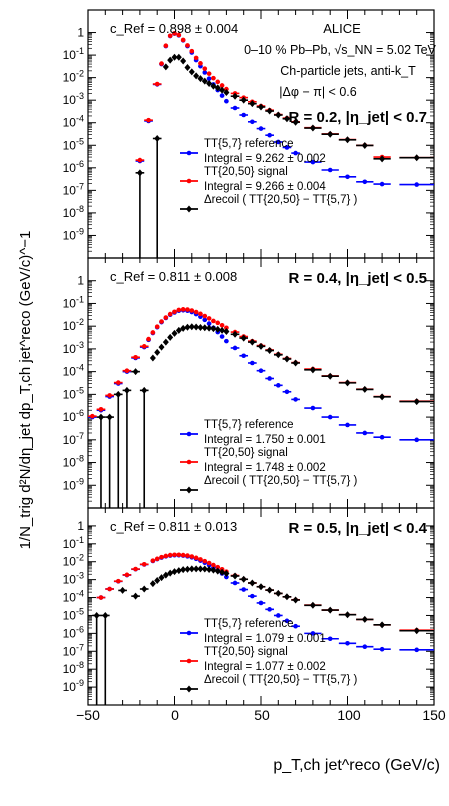 The height and width of the screenshot is (806, 449). I want to click on cref-label: c_Ref = 0.898 ± 0.004, so click(174, 28).